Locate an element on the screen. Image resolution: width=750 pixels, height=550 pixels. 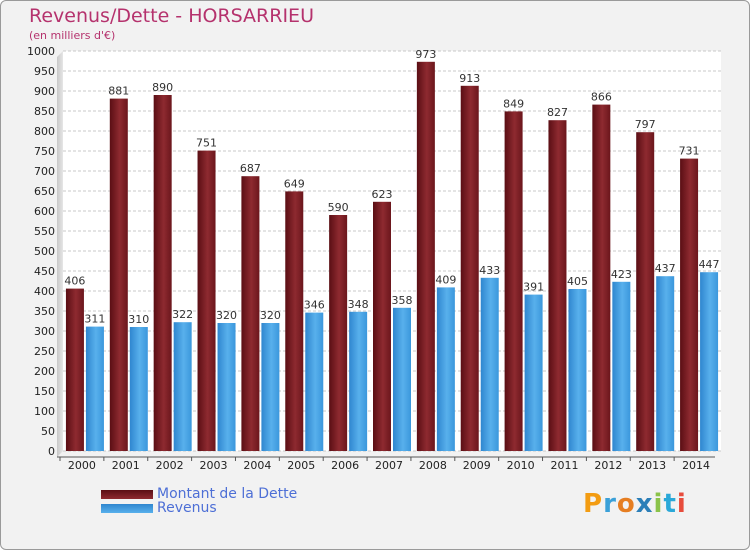
y-tick-label: 600 is located at coordinates (44, 211).